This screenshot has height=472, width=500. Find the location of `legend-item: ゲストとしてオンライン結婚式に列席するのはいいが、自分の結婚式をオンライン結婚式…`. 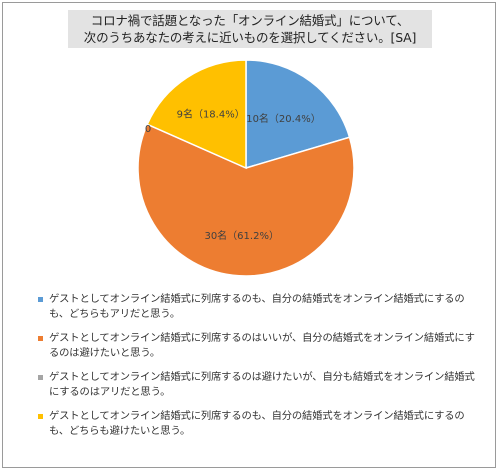

legend-item: ゲストとしてオンライン結婚式に列席するのはいいが、自分の結婚式をオンライン結婚式… is located at coordinates (258, 346).